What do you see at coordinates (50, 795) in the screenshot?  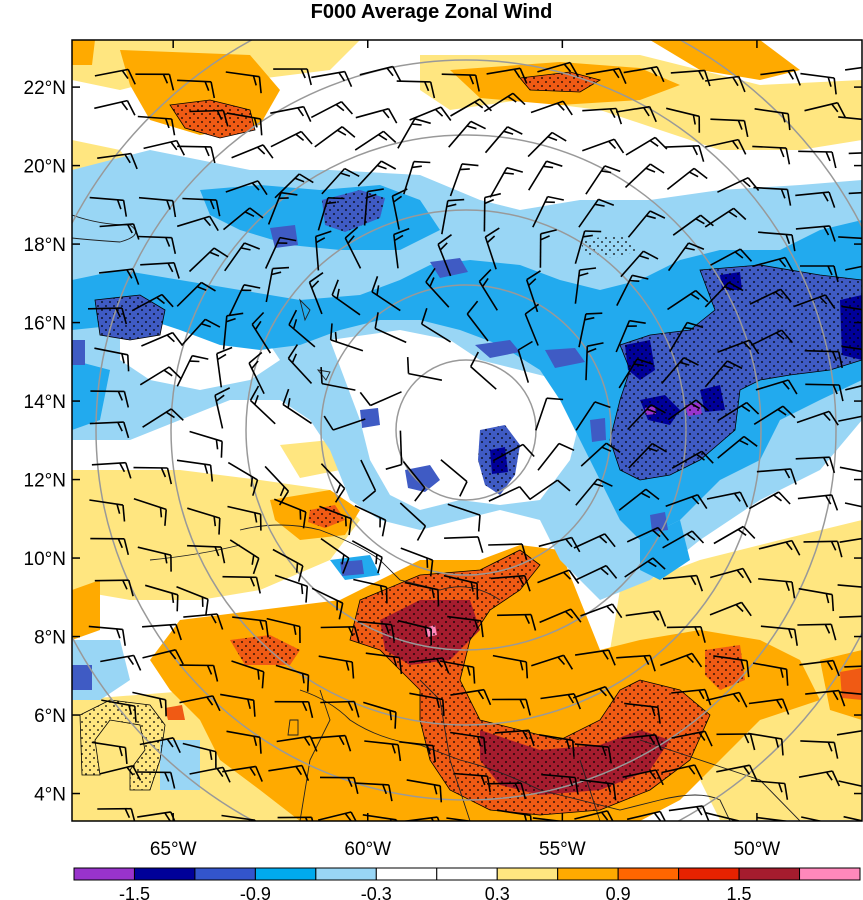 I see `lat-label: 4°N` at bounding box center [50, 795].